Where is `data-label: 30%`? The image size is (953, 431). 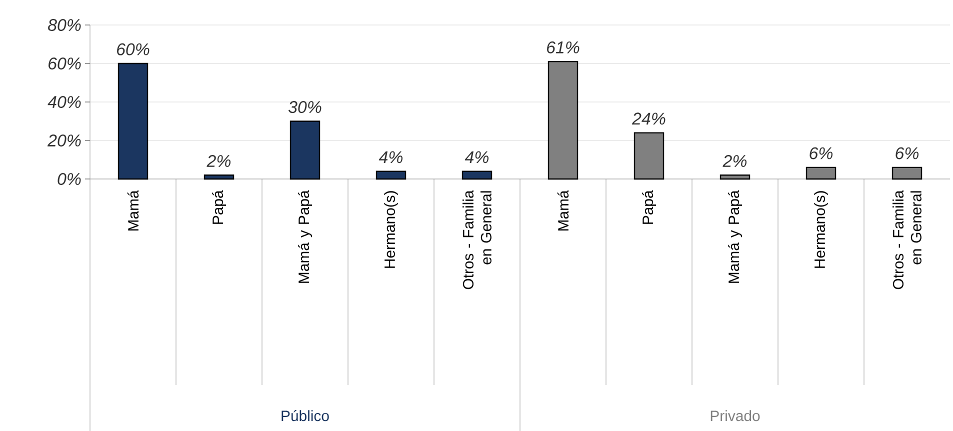 data-label: 30% is located at coordinates (305, 106).